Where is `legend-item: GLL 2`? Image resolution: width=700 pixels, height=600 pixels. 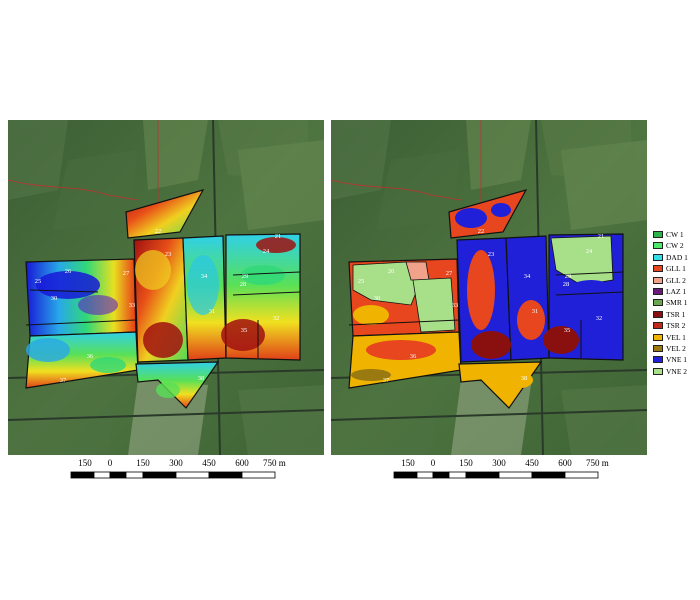
legend-item: GLL 2 is located at coordinates (675, 280).